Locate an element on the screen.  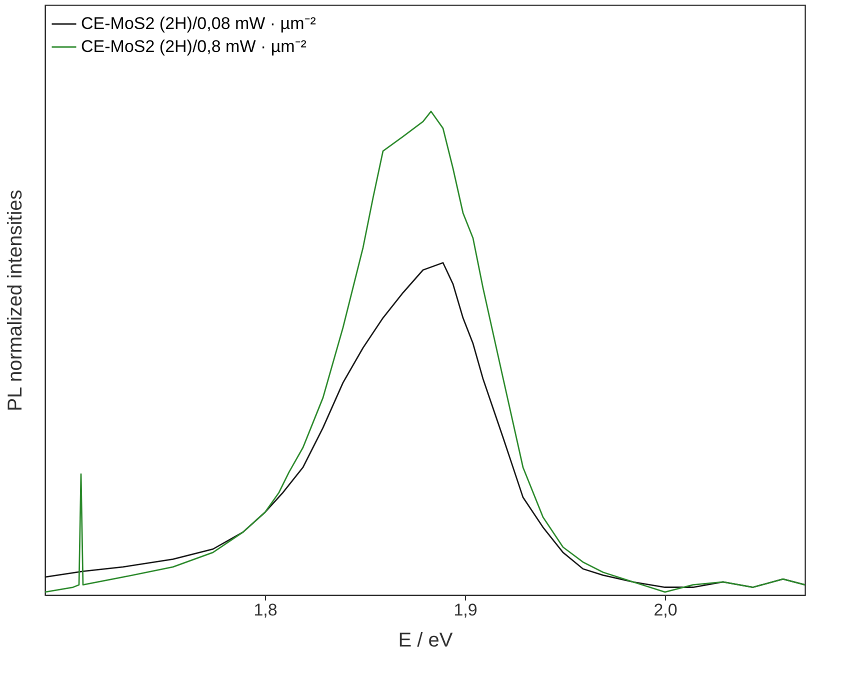
x-tick-label: 1,8 is located at coordinates (266, 610).